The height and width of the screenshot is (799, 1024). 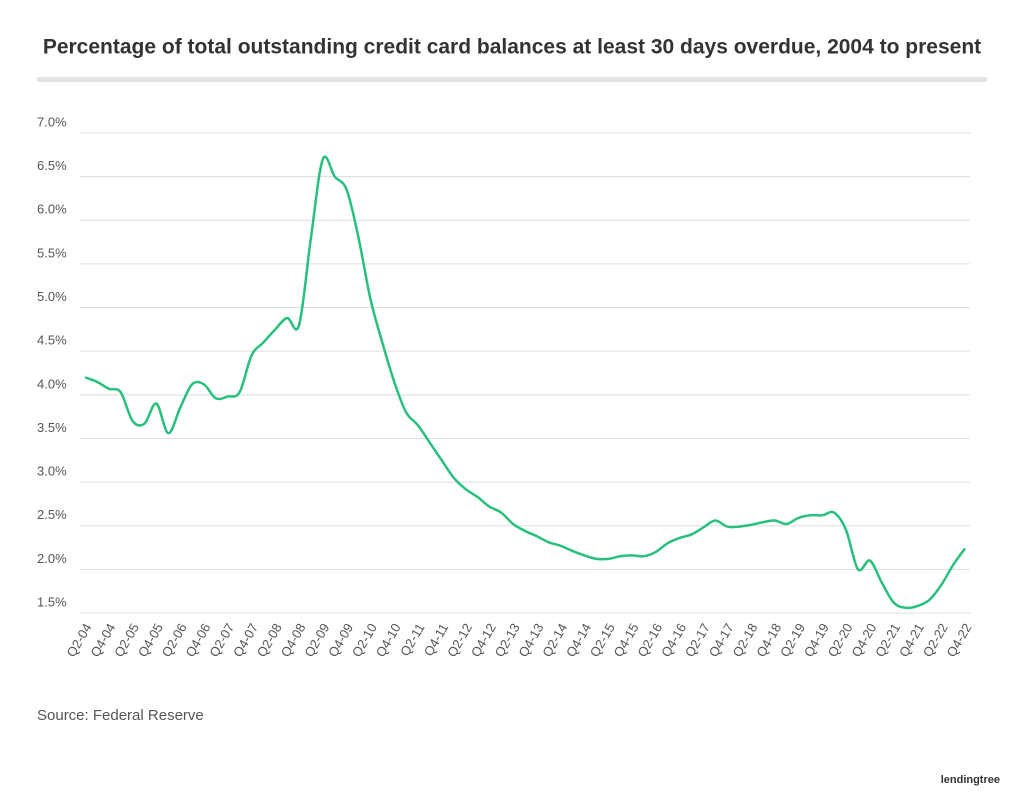 I want to click on y-tick-label: 4.0%, so click(x=52, y=383).